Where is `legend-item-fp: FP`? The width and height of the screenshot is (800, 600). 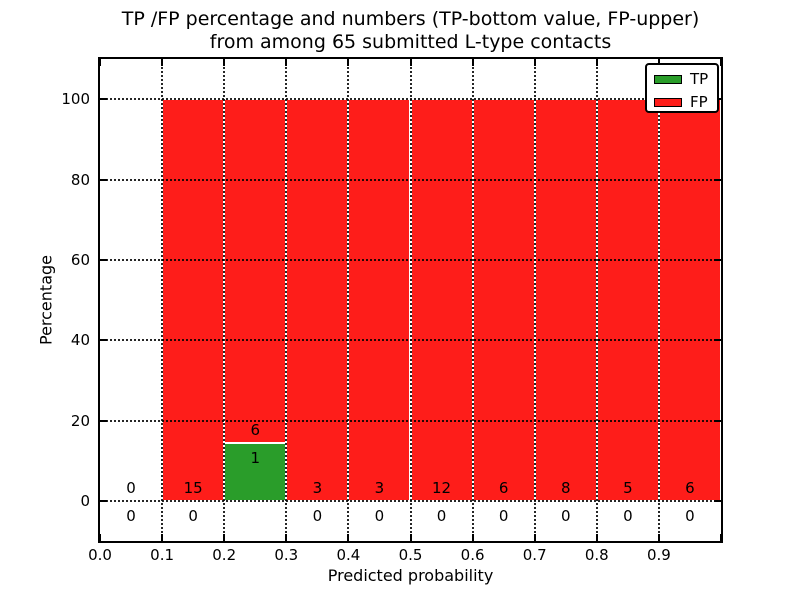 legend-item-fp: FP is located at coordinates (685, 102).